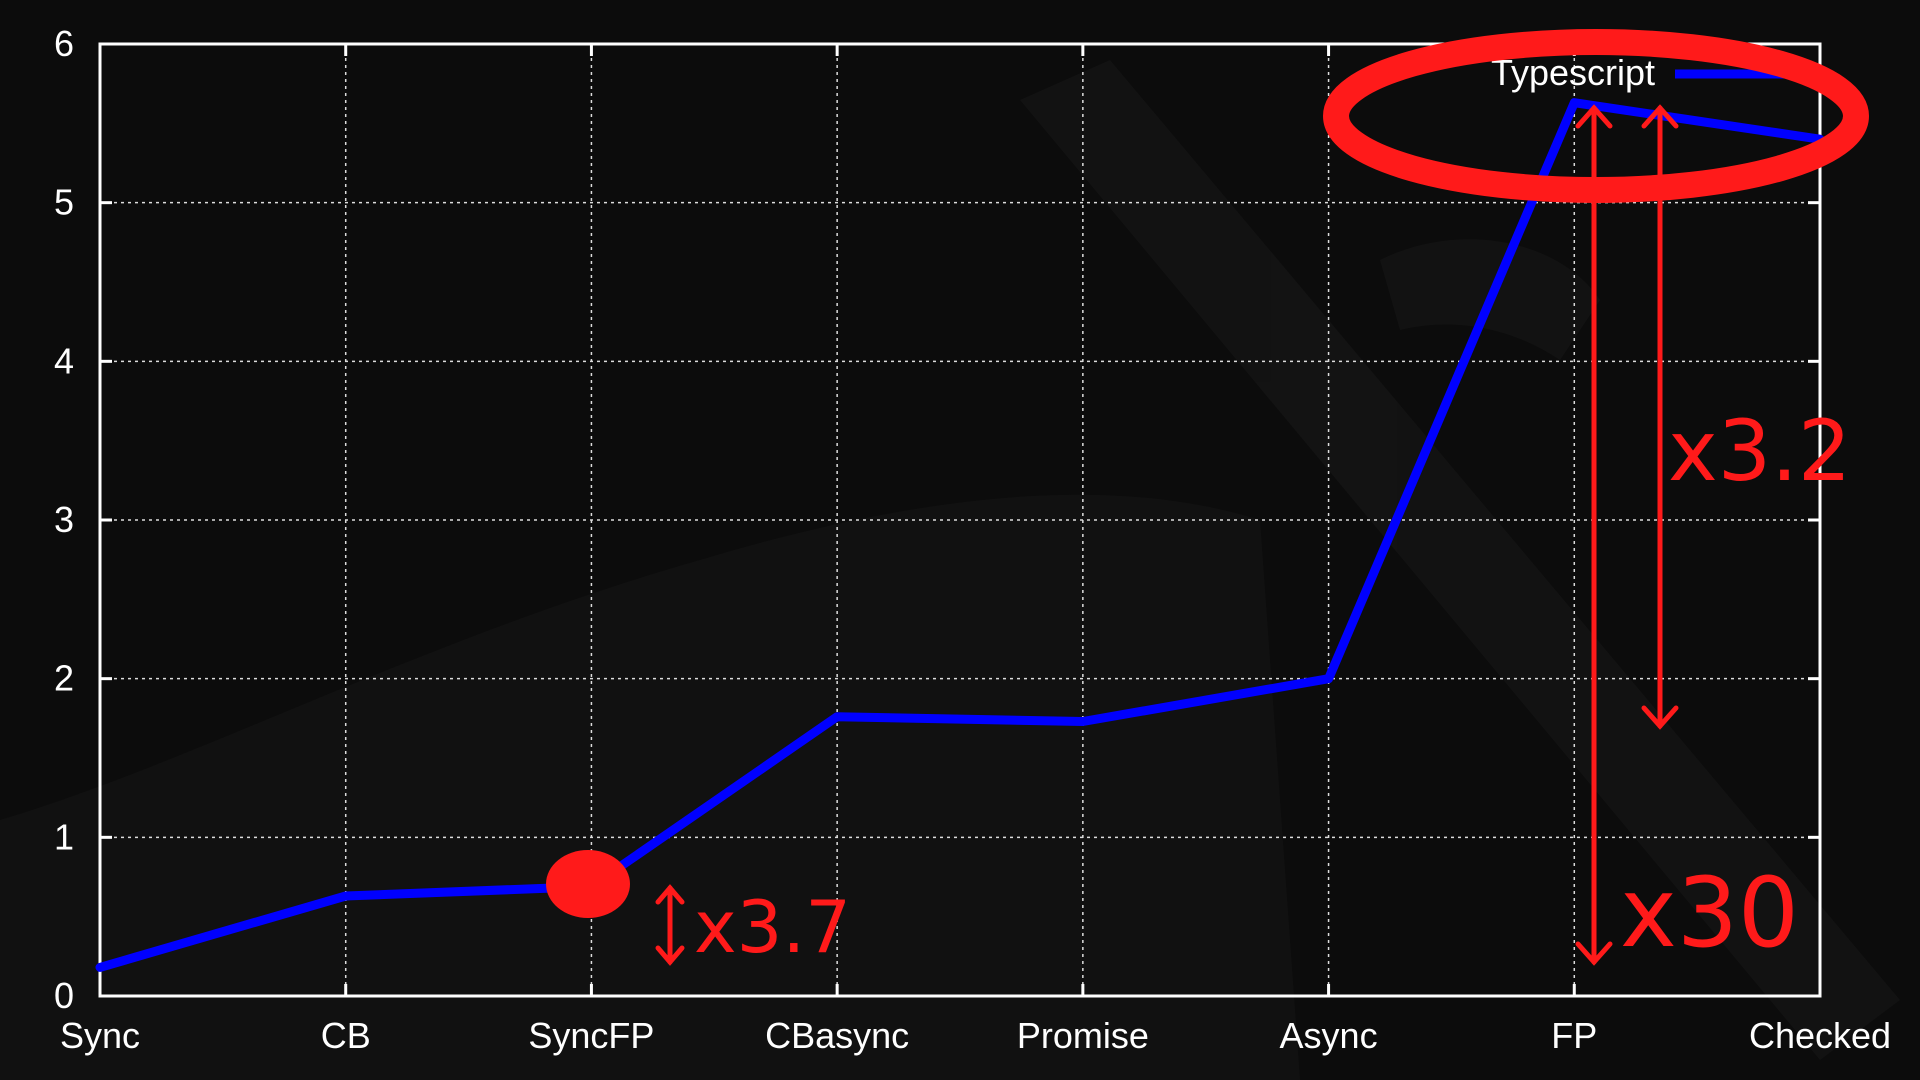  I want to click on y-axis-tick-labels: 0 1 2 3 4 5 6, so click(64, 519).